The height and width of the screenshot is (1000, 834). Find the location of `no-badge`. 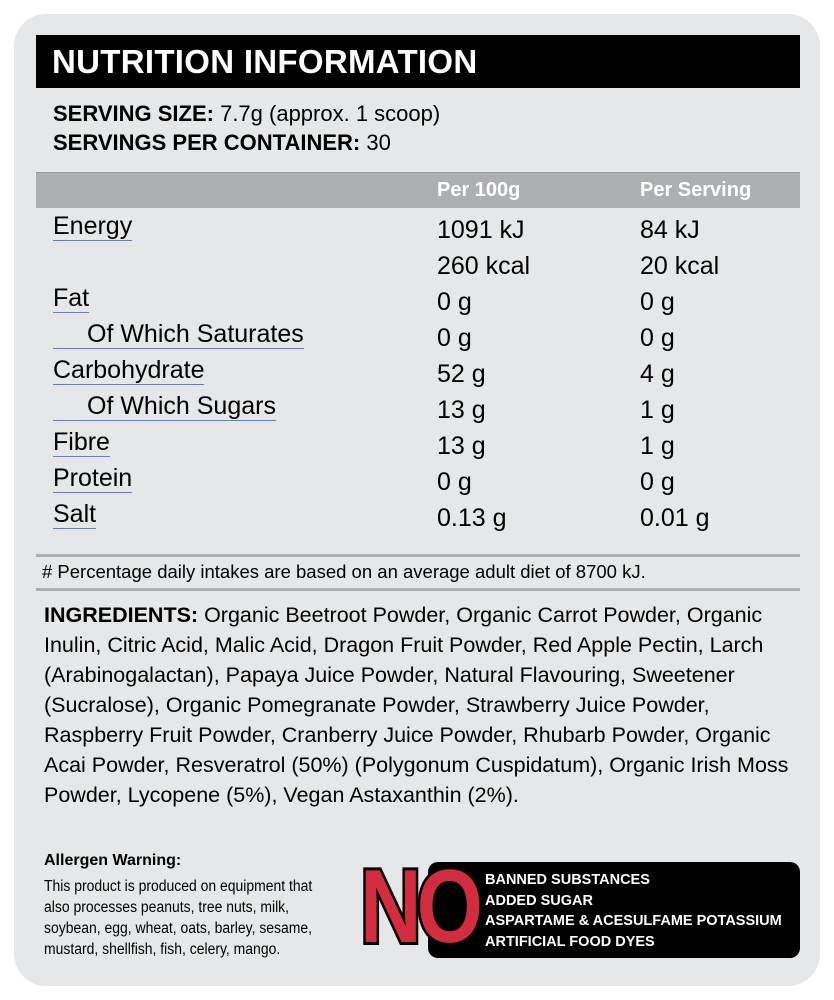

no-badge is located at coordinates (614, 910).